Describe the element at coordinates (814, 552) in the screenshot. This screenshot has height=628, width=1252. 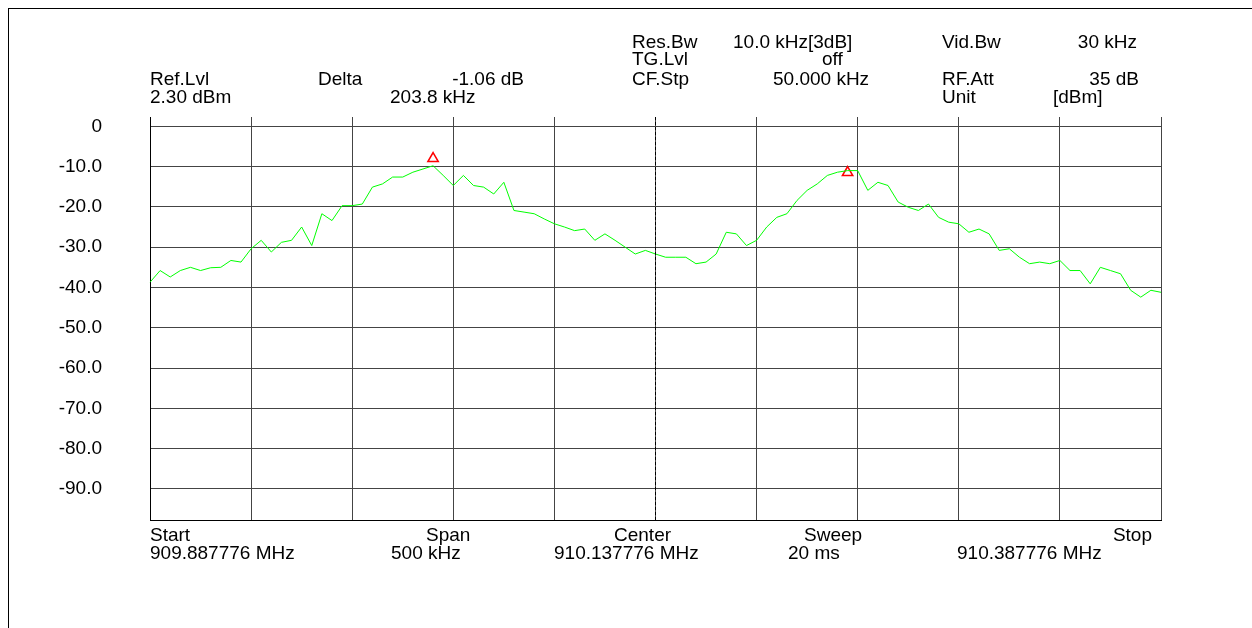
I see `text: 20 ms` at that location.